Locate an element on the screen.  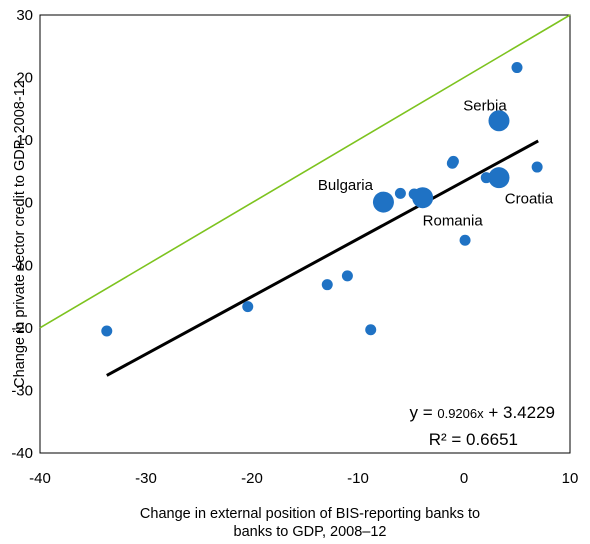
y-tick-label: -20 is located at coordinates (22, 328).